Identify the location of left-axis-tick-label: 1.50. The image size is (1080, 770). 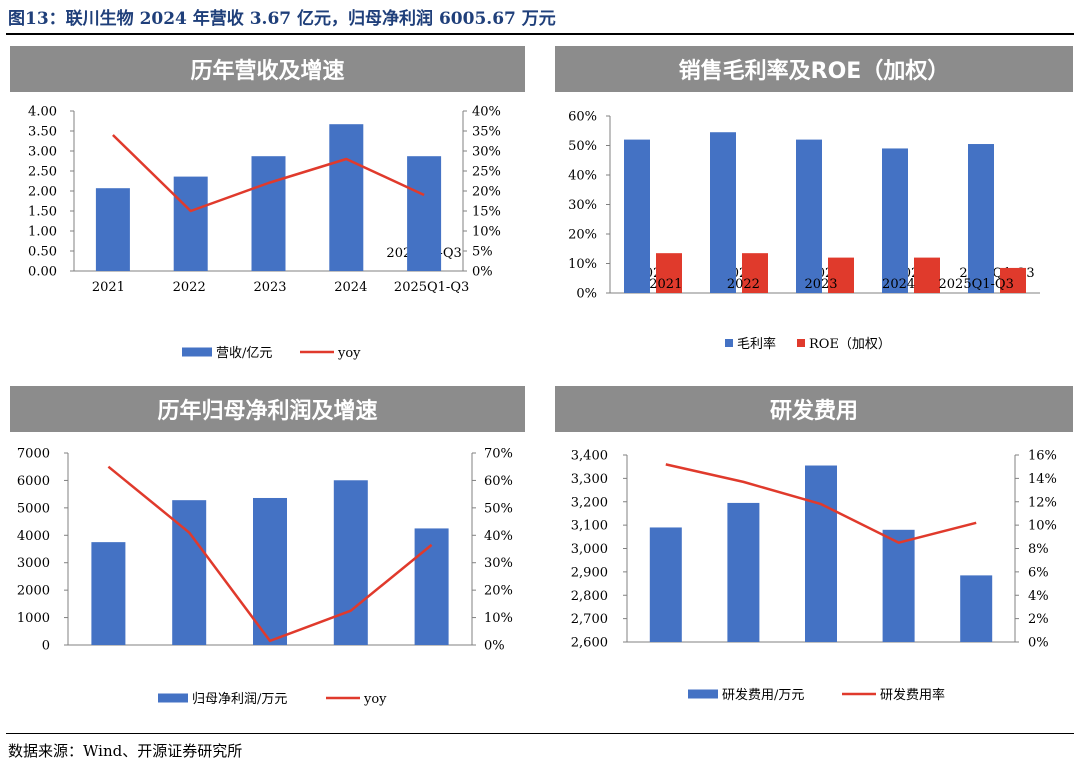
(42, 212).